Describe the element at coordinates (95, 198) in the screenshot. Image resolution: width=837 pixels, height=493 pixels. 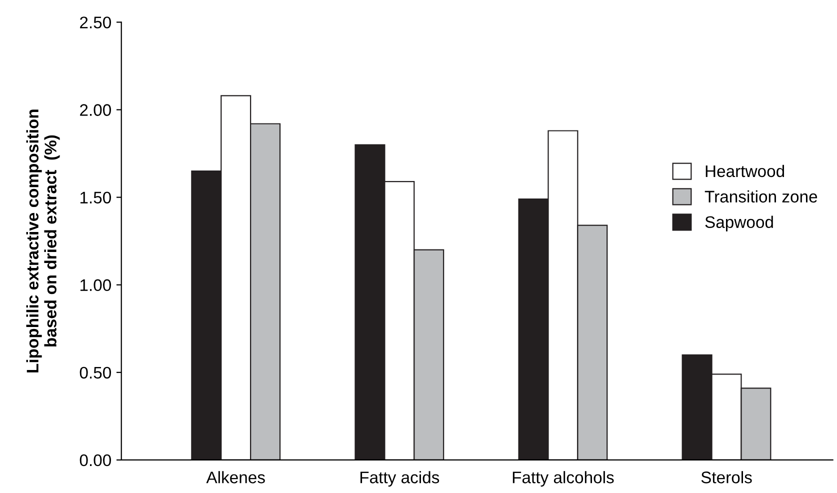
I see `y-tick-label: 1.50` at that location.